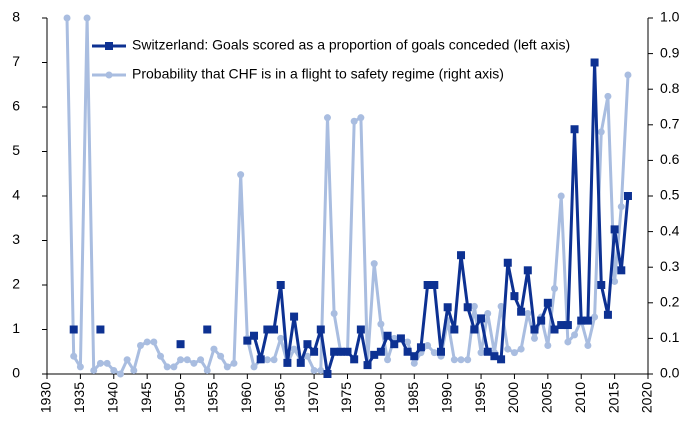 This screenshot has width=689, height=423. What do you see at coordinates (179, 397) in the screenshot?
I see `x-tick-label: 1950` at bounding box center [179, 397].